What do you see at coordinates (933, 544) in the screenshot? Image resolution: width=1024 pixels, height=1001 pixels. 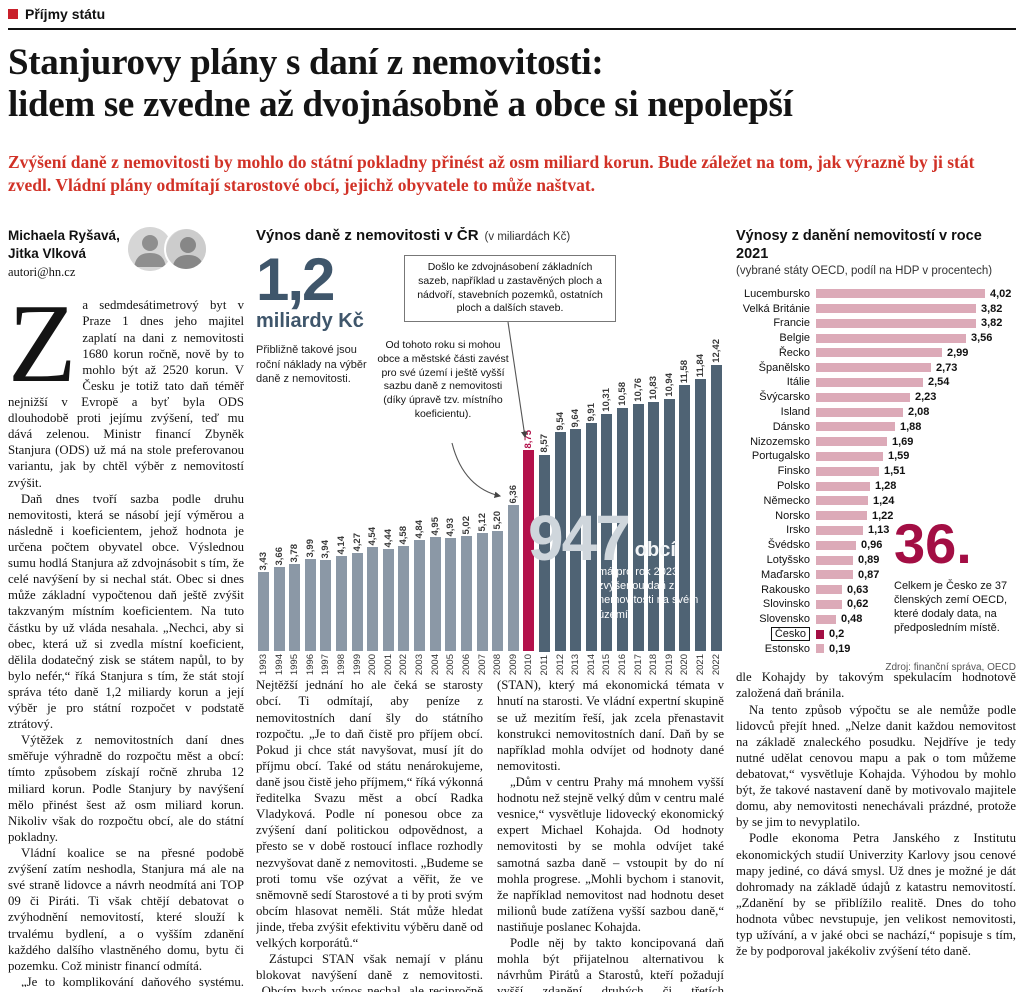 I see `ranking-number: 36.` at bounding box center [933, 544].